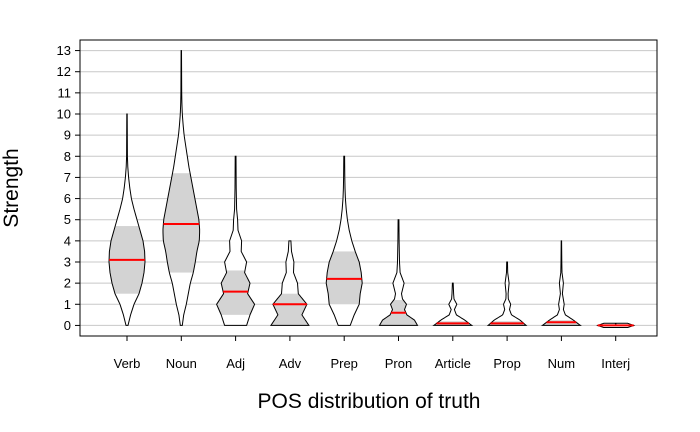 This screenshot has width=700, height=432. Describe the element at coordinates (561, 363) in the screenshot. I see `x-tick-label: Num` at that location.